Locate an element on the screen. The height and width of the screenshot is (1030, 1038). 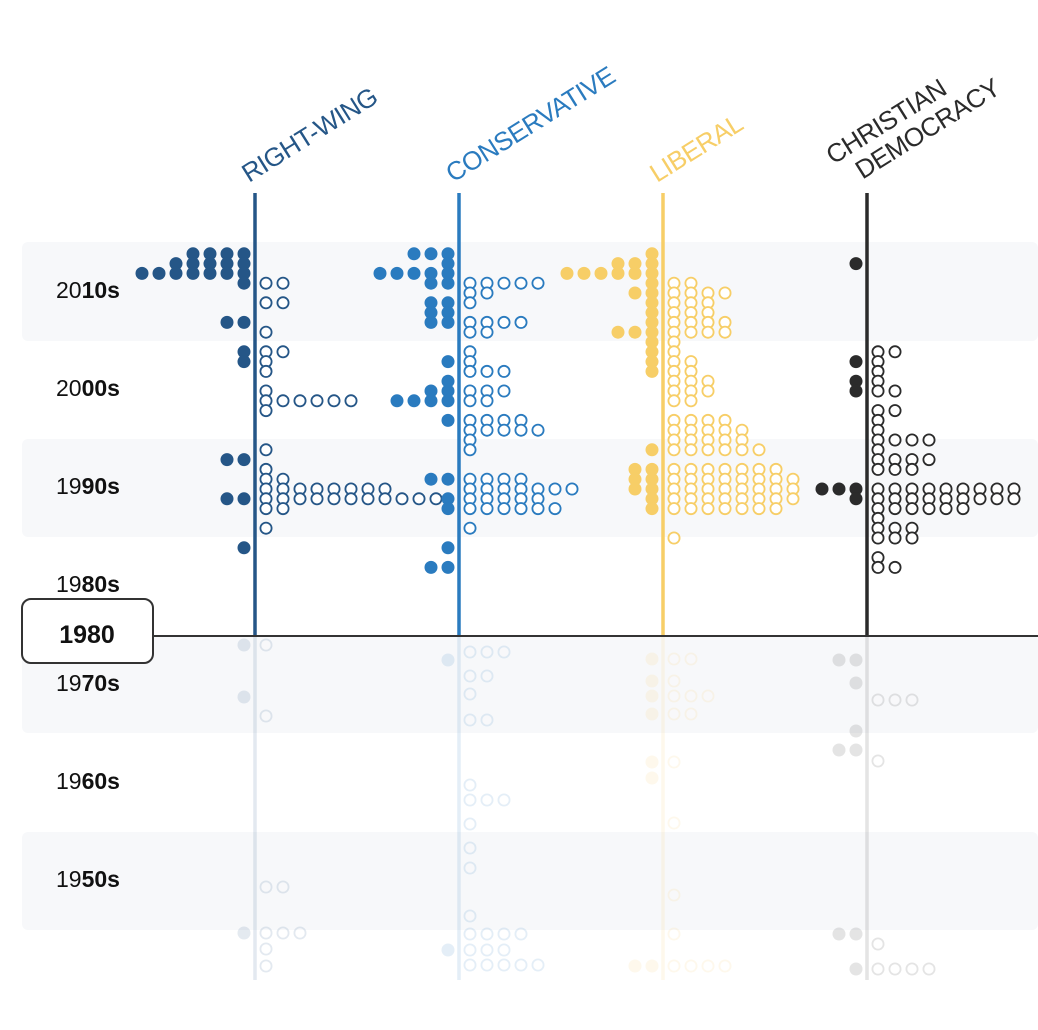
decade-label: 1990s is located at coordinates (88, 486).